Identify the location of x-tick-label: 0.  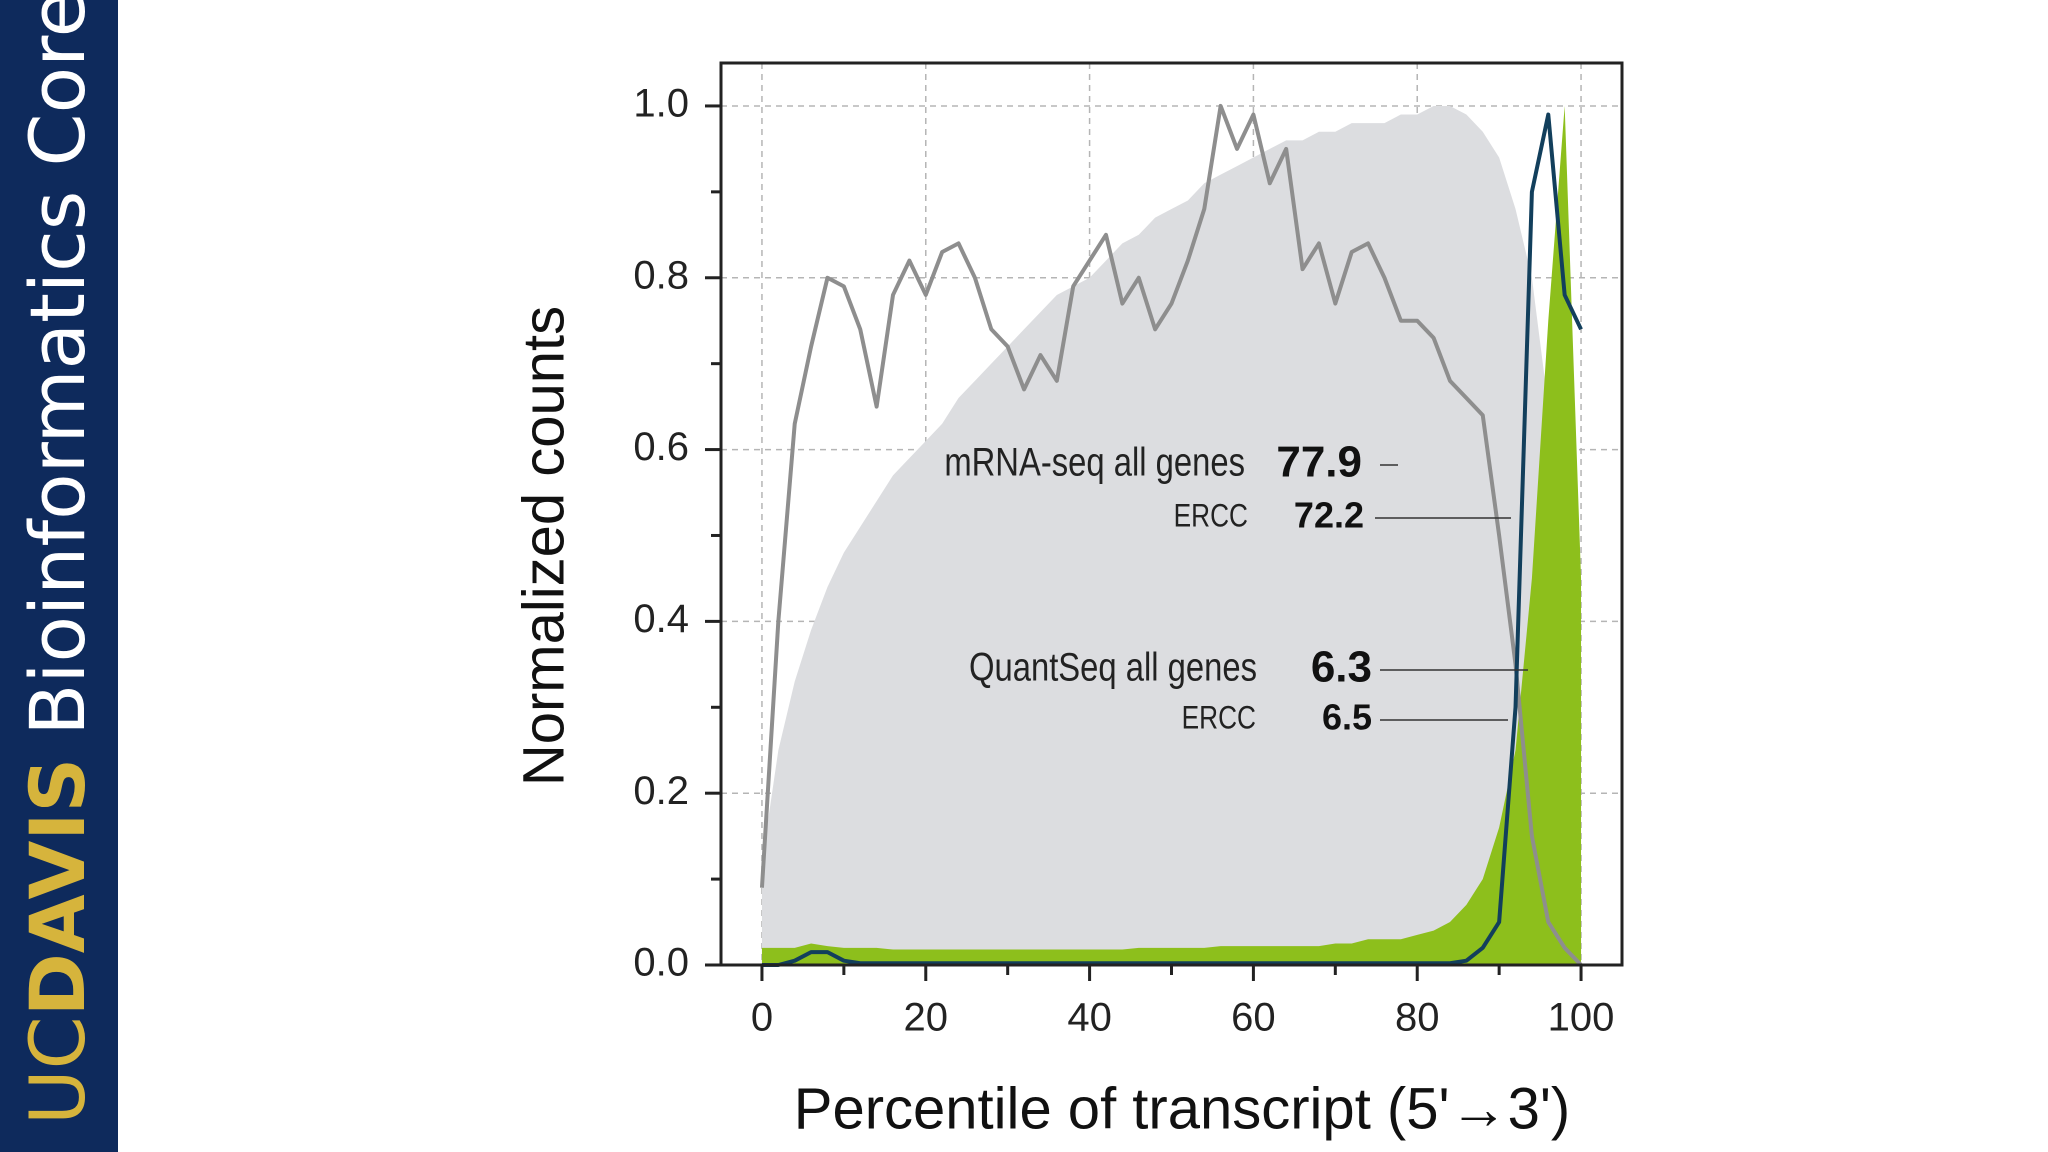
(762, 1018).